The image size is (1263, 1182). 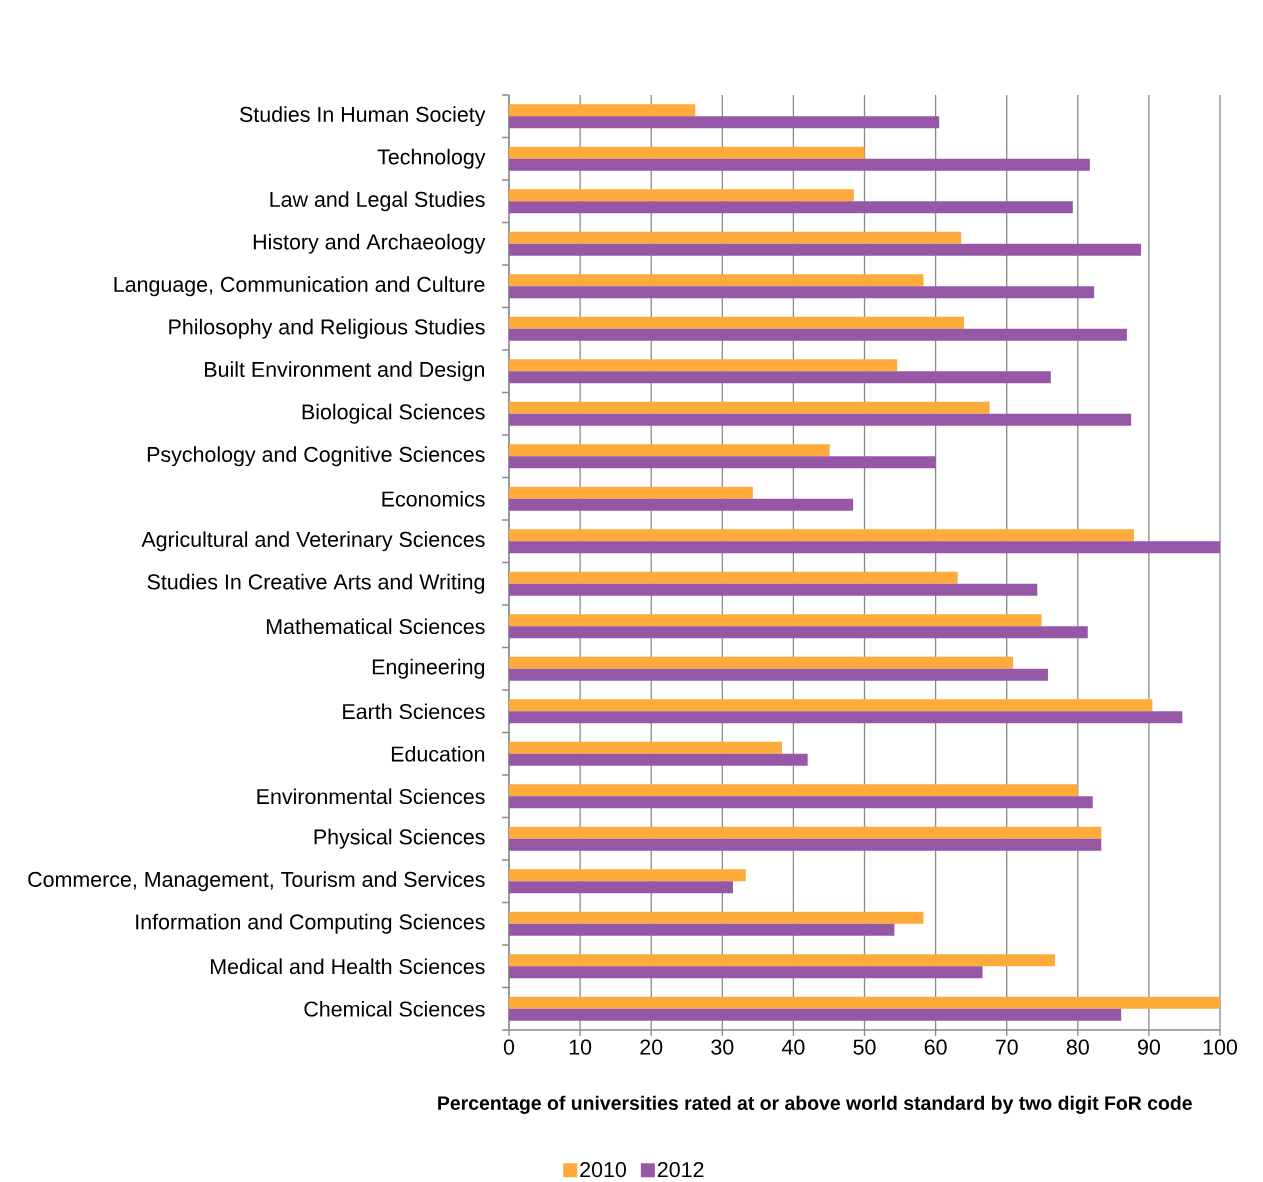 What do you see at coordinates (377, 201) in the screenshot?
I see `y-tick-label: Law and Legal Studies` at bounding box center [377, 201].